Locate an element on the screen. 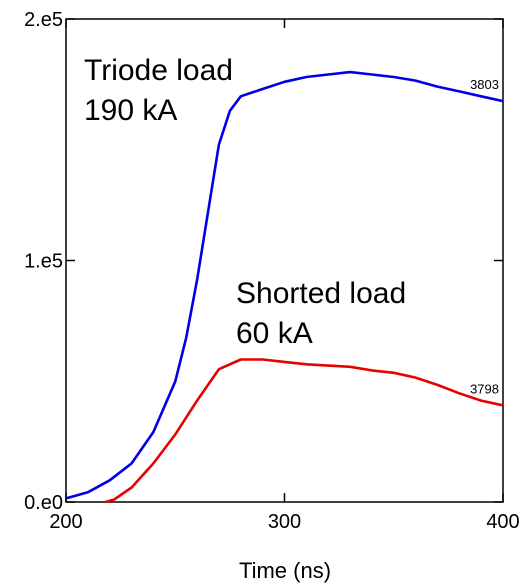 This screenshot has height=586, width=528. series-label-3803: 3803 is located at coordinates (484, 84).